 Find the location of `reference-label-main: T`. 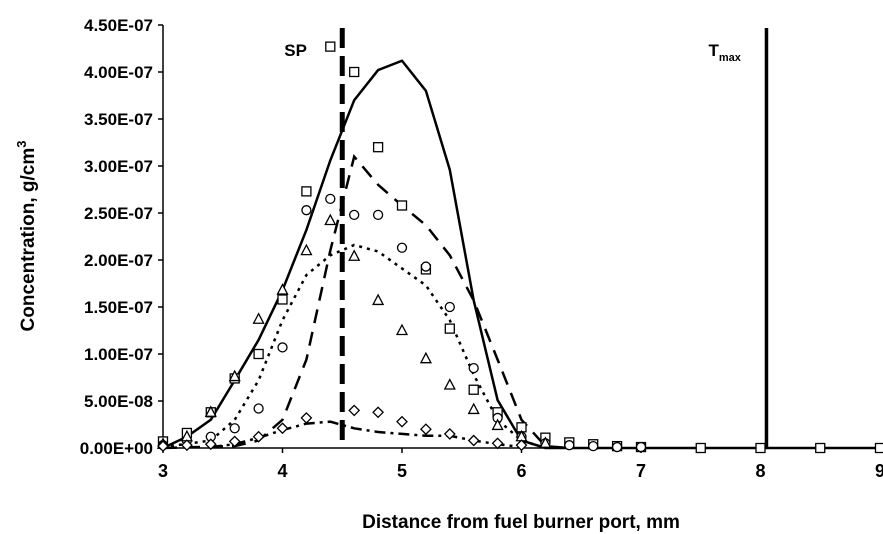

reference-label-main: T is located at coordinates (713, 50).